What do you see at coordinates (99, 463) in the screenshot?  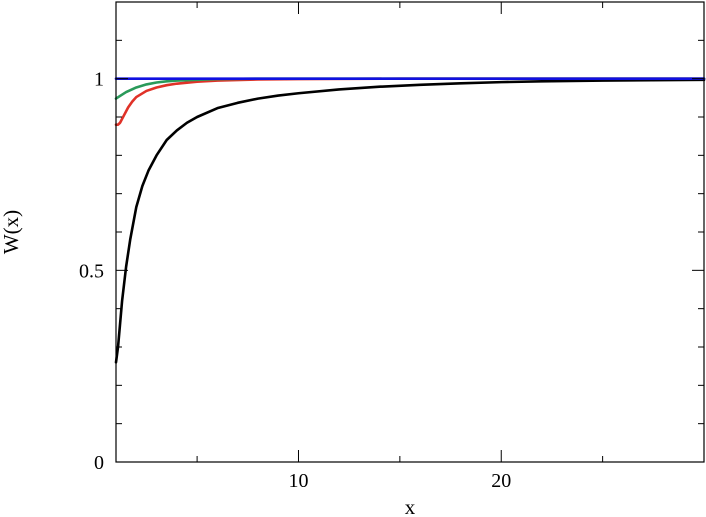 I see `y-tick-label: 0` at bounding box center [99, 463].